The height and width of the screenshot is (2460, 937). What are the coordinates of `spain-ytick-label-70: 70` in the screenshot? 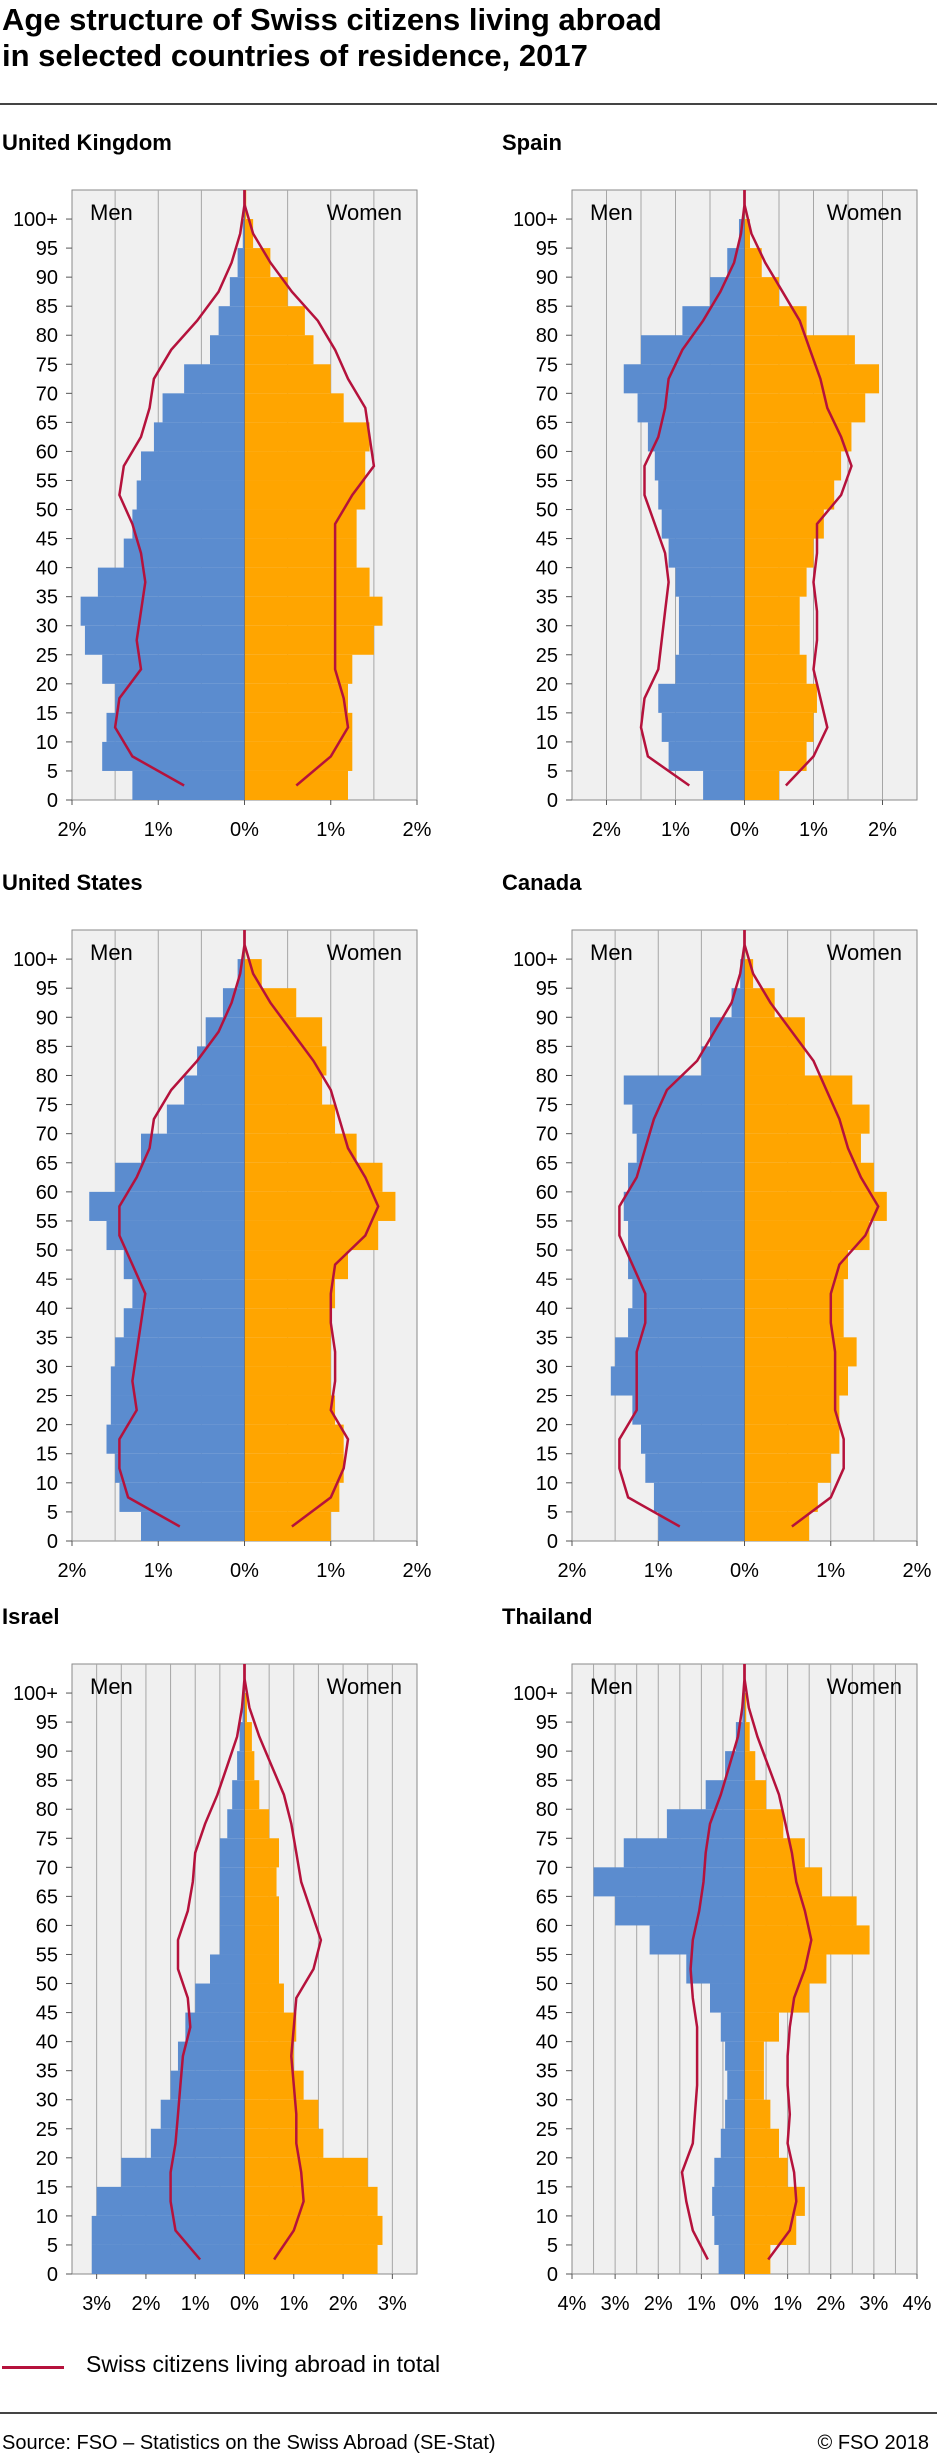 It's located at (547, 394).